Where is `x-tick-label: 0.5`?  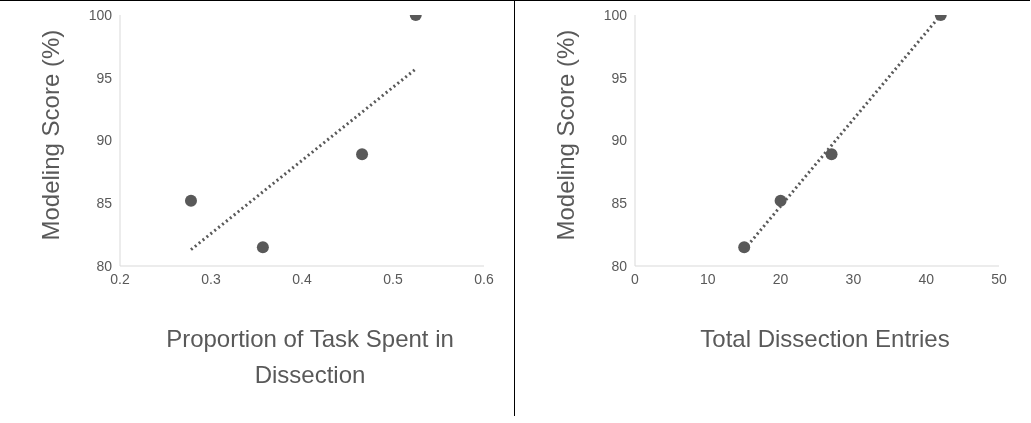
x-tick-label: 0.5 is located at coordinates (393, 278).